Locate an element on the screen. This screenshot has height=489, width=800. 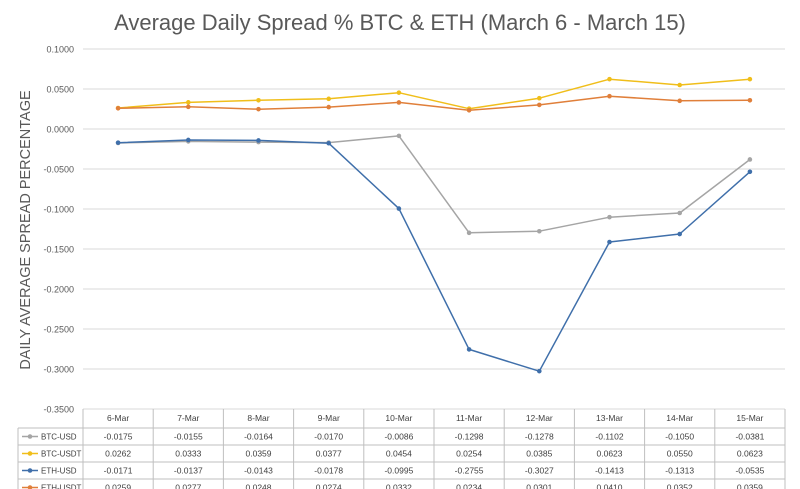
data-label: -0.0170 is located at coordinates (328, 437).